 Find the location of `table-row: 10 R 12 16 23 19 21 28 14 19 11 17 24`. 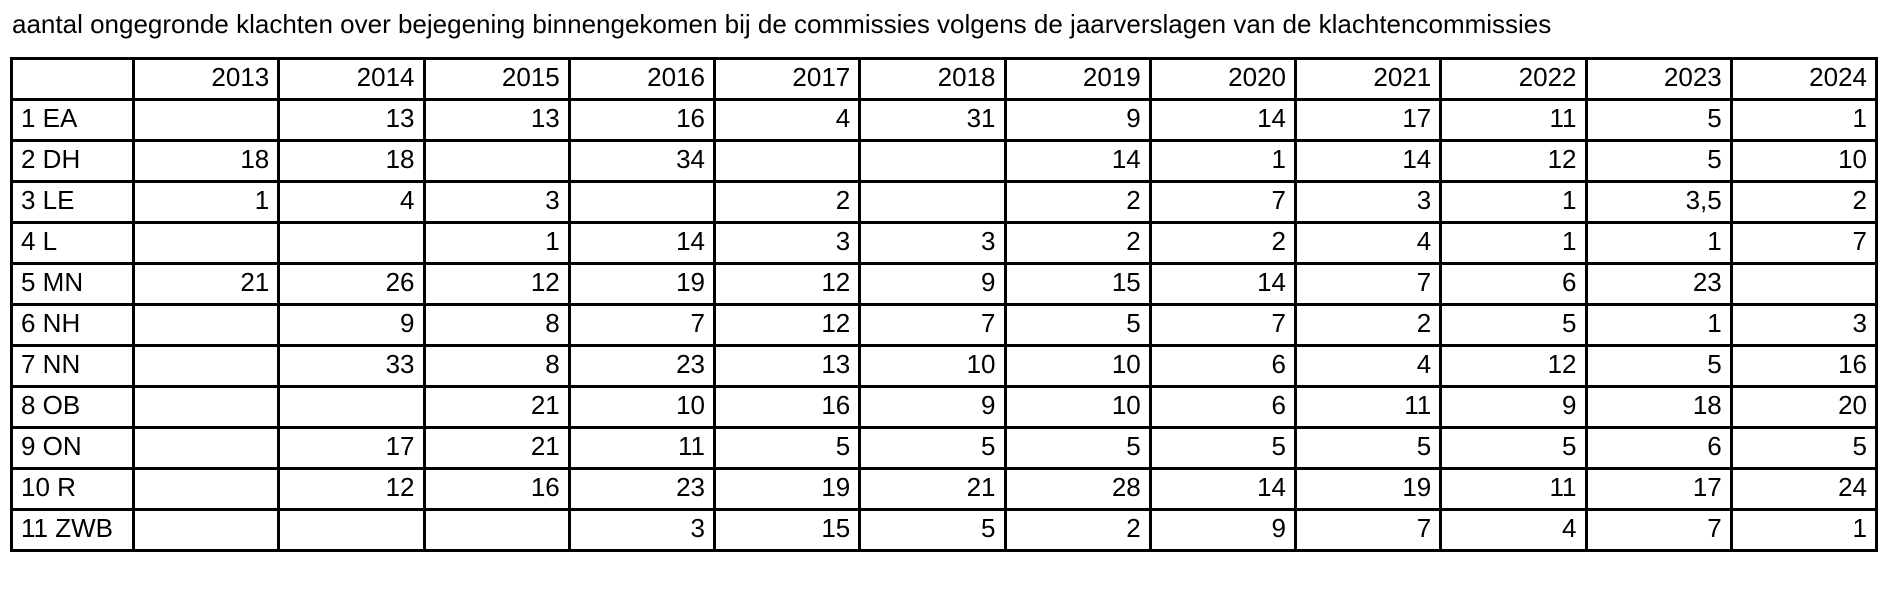

table-row: 10 R 12 16 23 19 21 28 14 19 11 17 24 is located at coordinates (944, 488).